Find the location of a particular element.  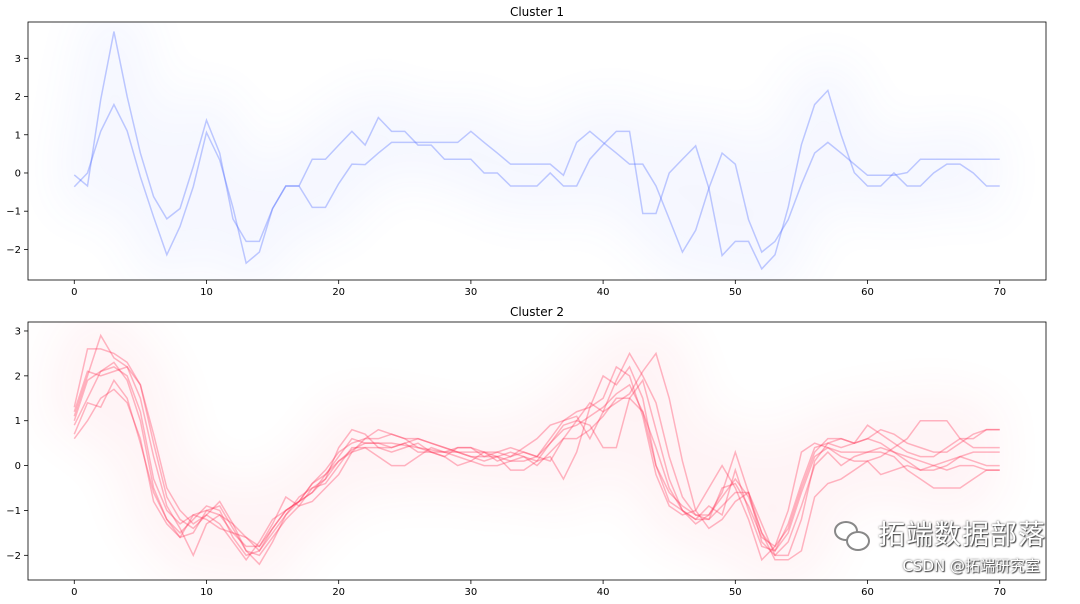

wechat-icon is located at coordinates (852, 536).